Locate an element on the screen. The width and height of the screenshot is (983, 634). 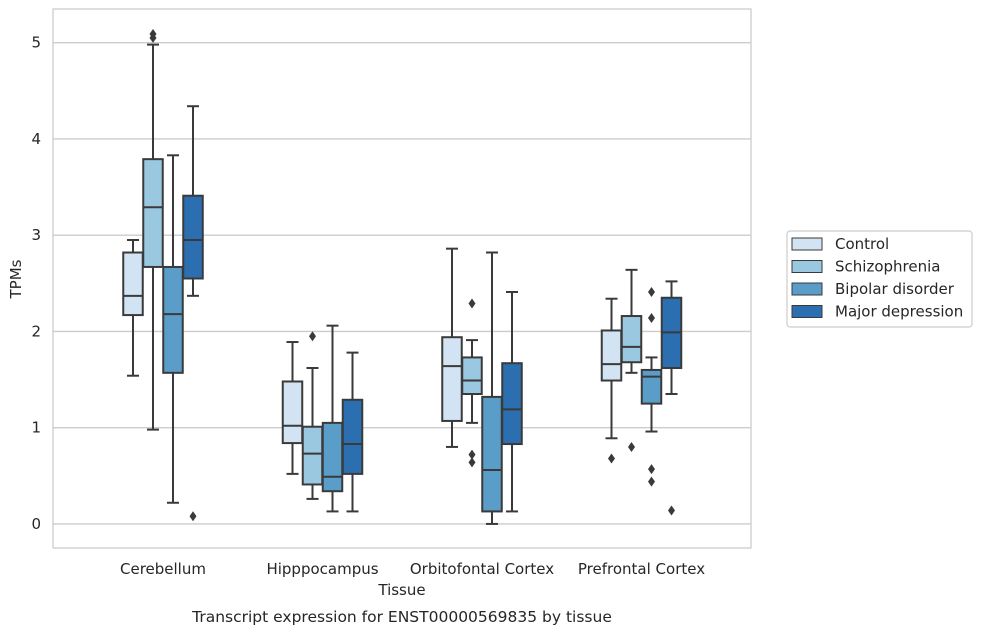
y-tick-label: 0 is located at coordinates (36, 524).